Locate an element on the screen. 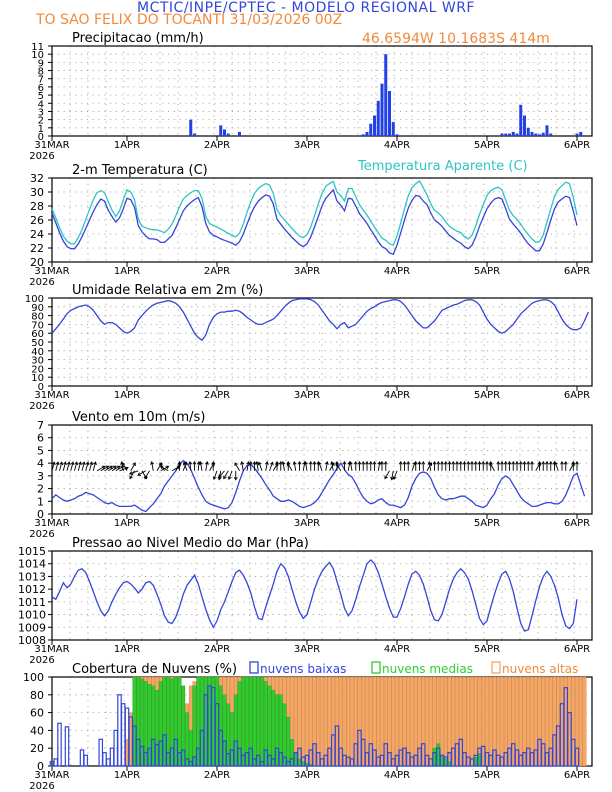  chart-main-title: MCTIC/INPE/CPTEC - MODELO REGIONAL WRF is located at coordinates (306, 8).